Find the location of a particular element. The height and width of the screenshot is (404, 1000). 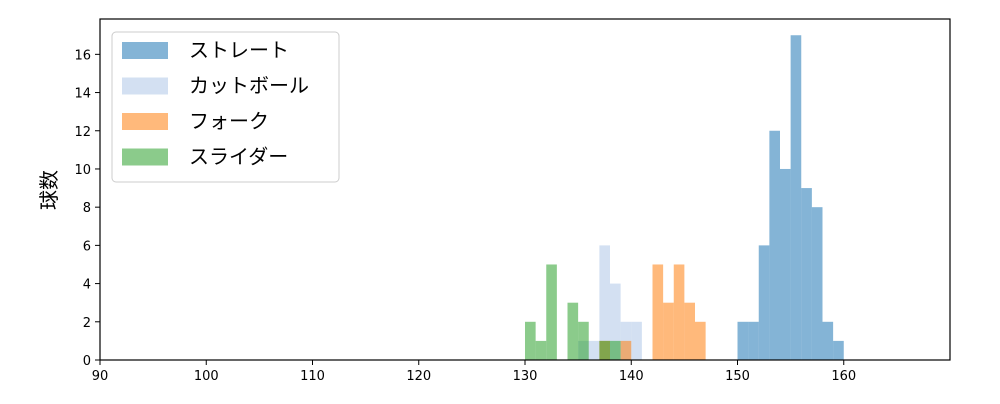

y-tick-label: 16 is located at coordinates (82, 55).